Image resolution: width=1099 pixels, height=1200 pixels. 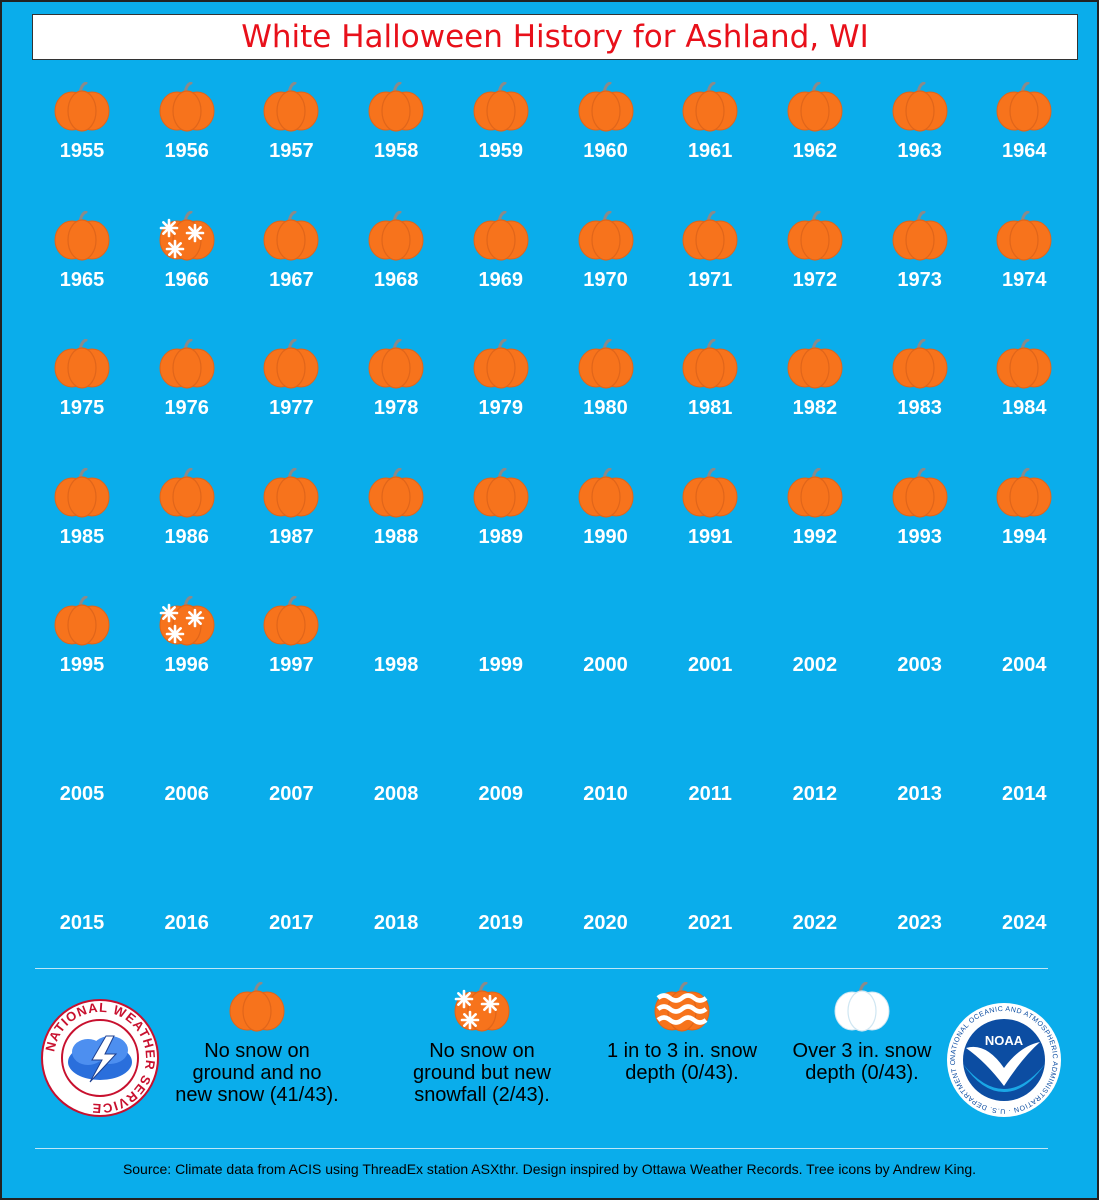 What do you see at coordinates (187, 646) in the screenshot?
I see `year-cell: 1996` at bounding box center [187, 646].